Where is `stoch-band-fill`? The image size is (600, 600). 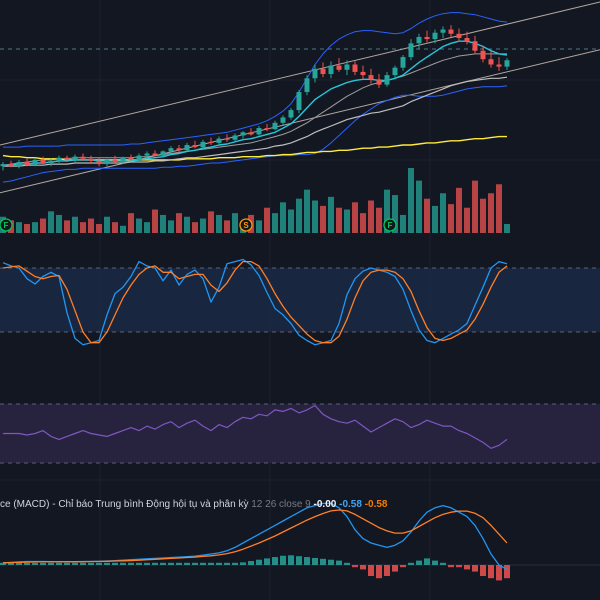
stoch-band-fill is located at coordinates (300, 300).